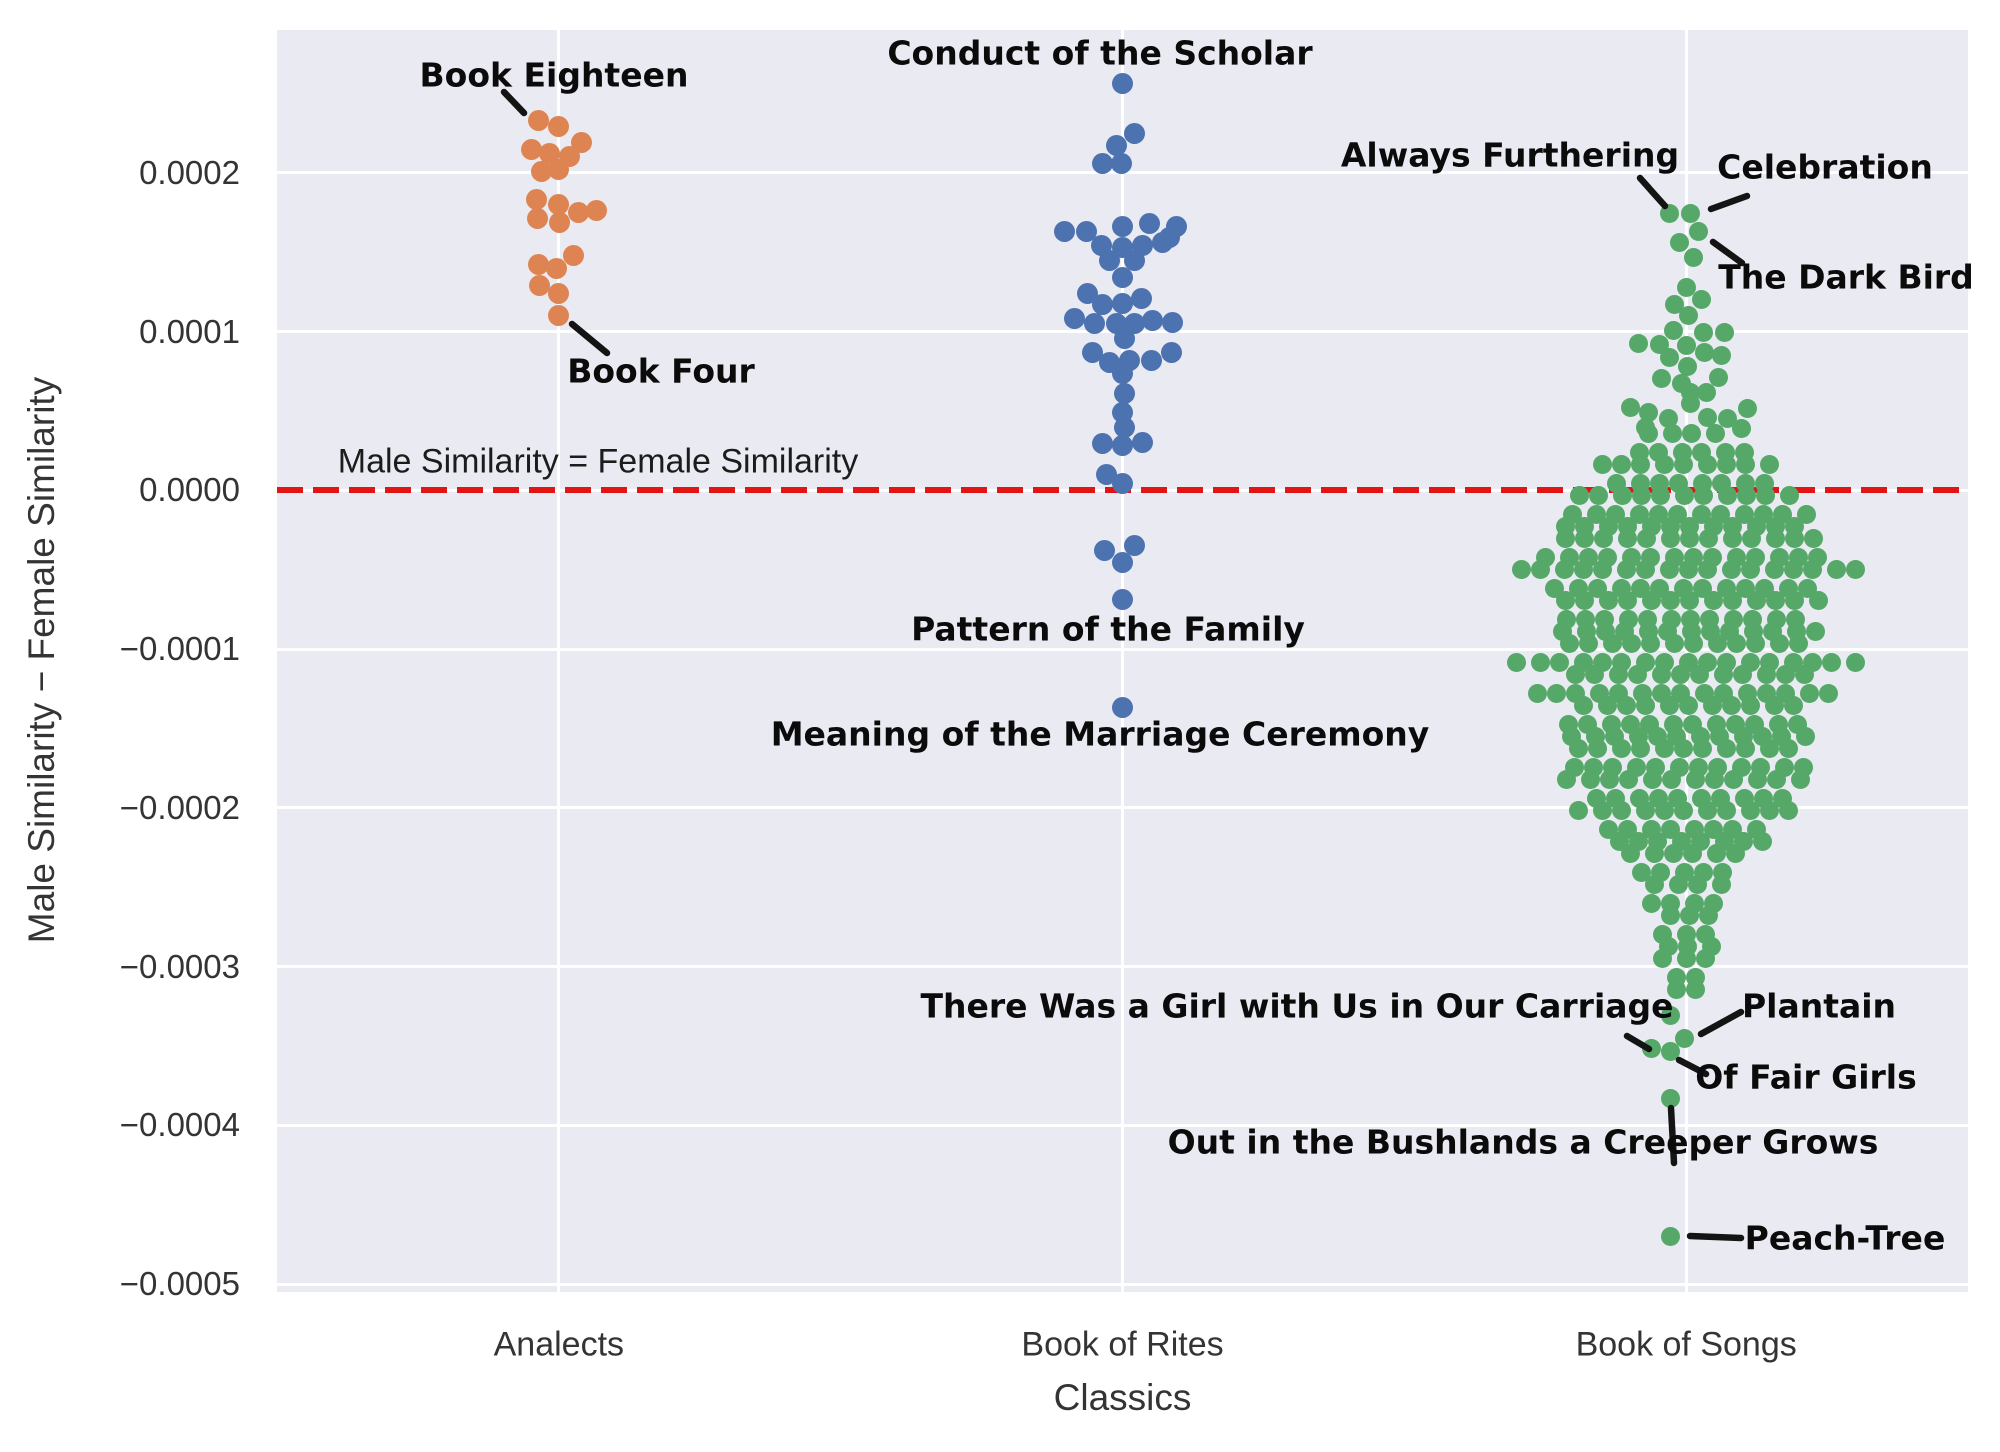 The height and width of the screenshot is (1452, 2000). Describe the element at coordinates (559, 661) in the screenshot. I see `v-gridline` at that location.